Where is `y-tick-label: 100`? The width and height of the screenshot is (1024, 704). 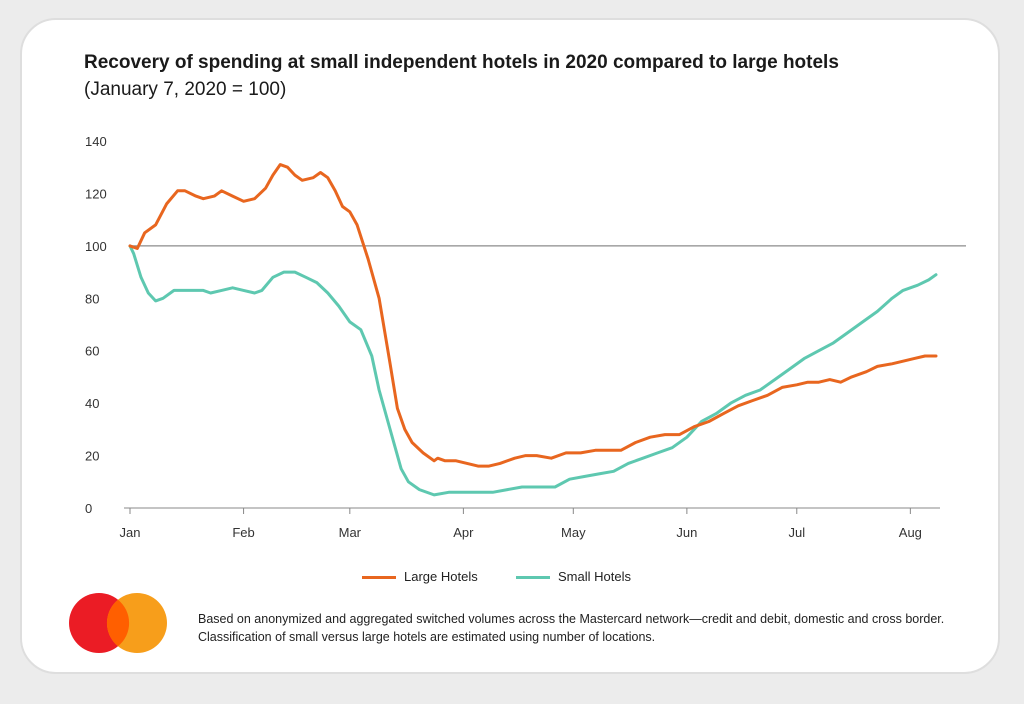
y-tick-label: 100 is located at coordinates (96, 246).